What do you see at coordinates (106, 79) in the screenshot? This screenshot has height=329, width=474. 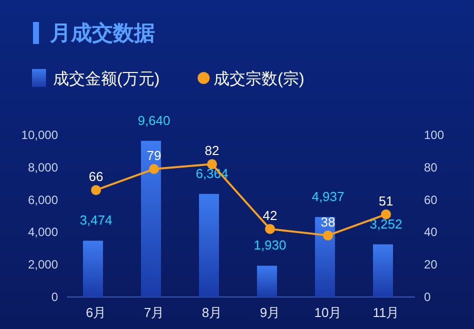 I see `legend-label: 成交金额(万元)` at bounding box center [106, 79].